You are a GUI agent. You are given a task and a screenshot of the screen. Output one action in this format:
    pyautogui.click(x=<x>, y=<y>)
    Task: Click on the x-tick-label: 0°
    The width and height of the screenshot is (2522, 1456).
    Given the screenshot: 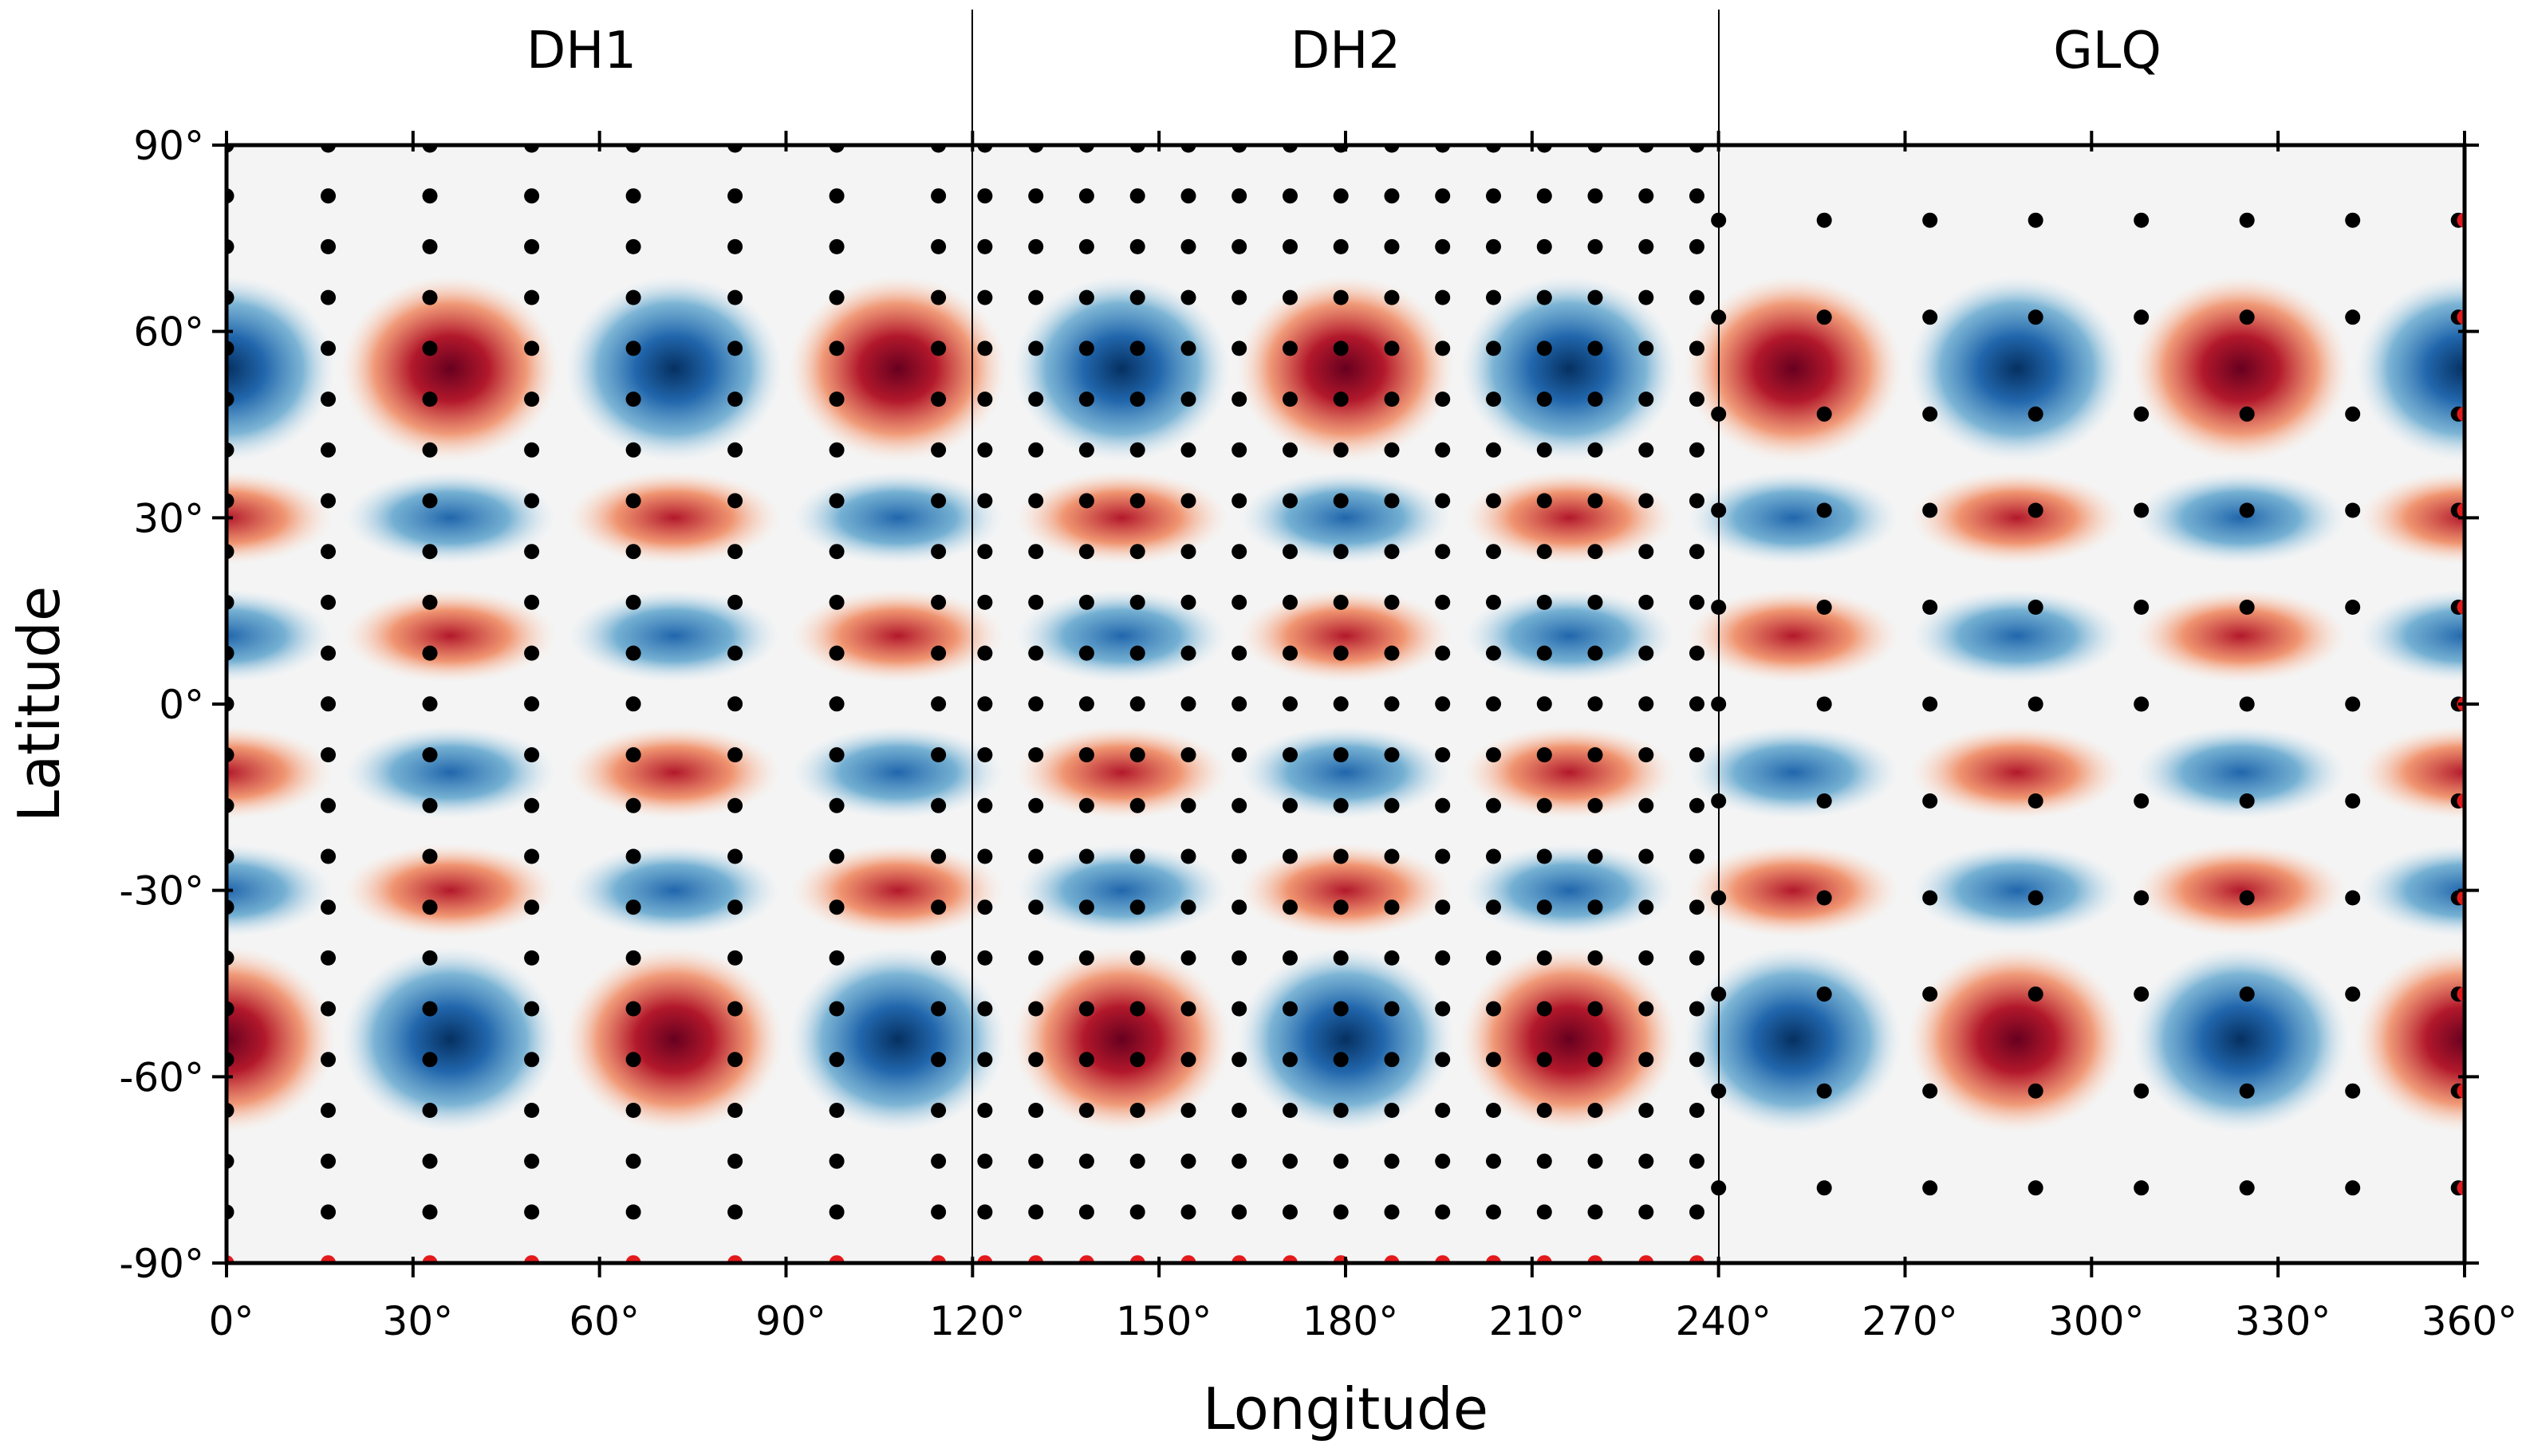 What is the action you would take?
    pyautogui.click(x=232, y=1321)
    